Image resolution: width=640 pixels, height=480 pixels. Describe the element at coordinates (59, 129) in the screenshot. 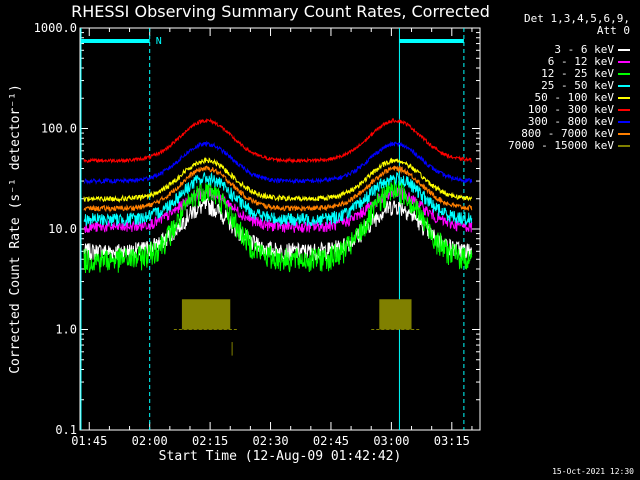

I see `y-tick-label: 100.0` at that location.